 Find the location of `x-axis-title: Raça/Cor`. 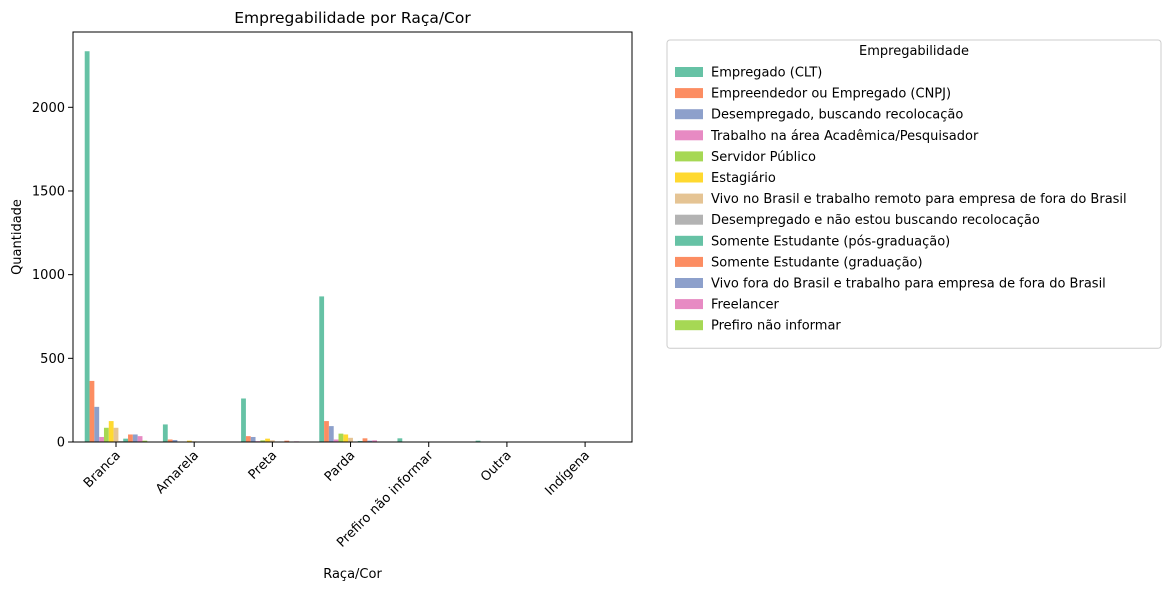

x-axis-title: Raça/Cor is located at coordinates (352, 574).